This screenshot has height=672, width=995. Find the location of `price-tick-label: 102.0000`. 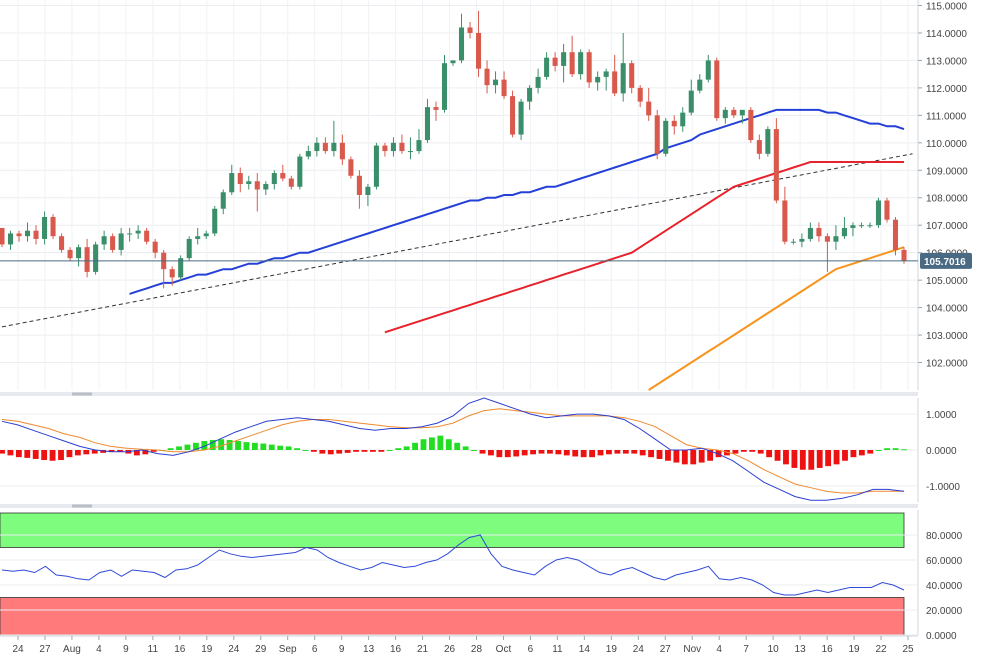

price-tick-label: 102.0000 is located at coordinates (947, 364).